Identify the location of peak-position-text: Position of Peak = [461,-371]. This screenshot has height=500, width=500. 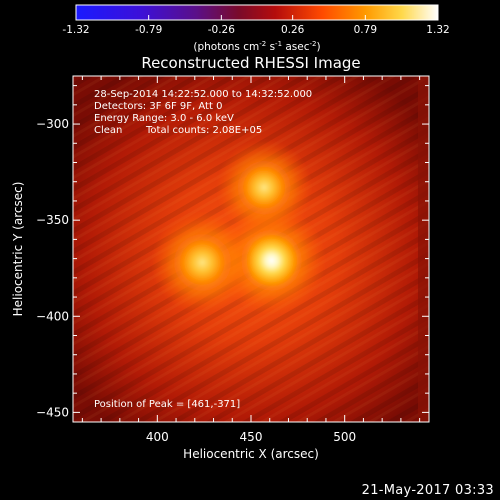
(167, 404).